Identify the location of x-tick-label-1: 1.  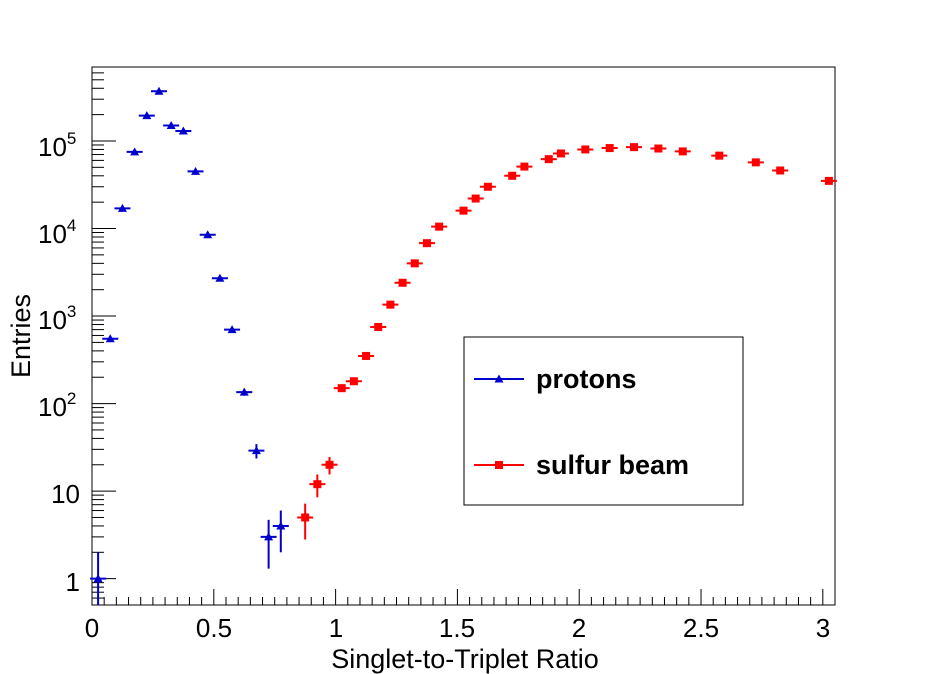
(336, 628).